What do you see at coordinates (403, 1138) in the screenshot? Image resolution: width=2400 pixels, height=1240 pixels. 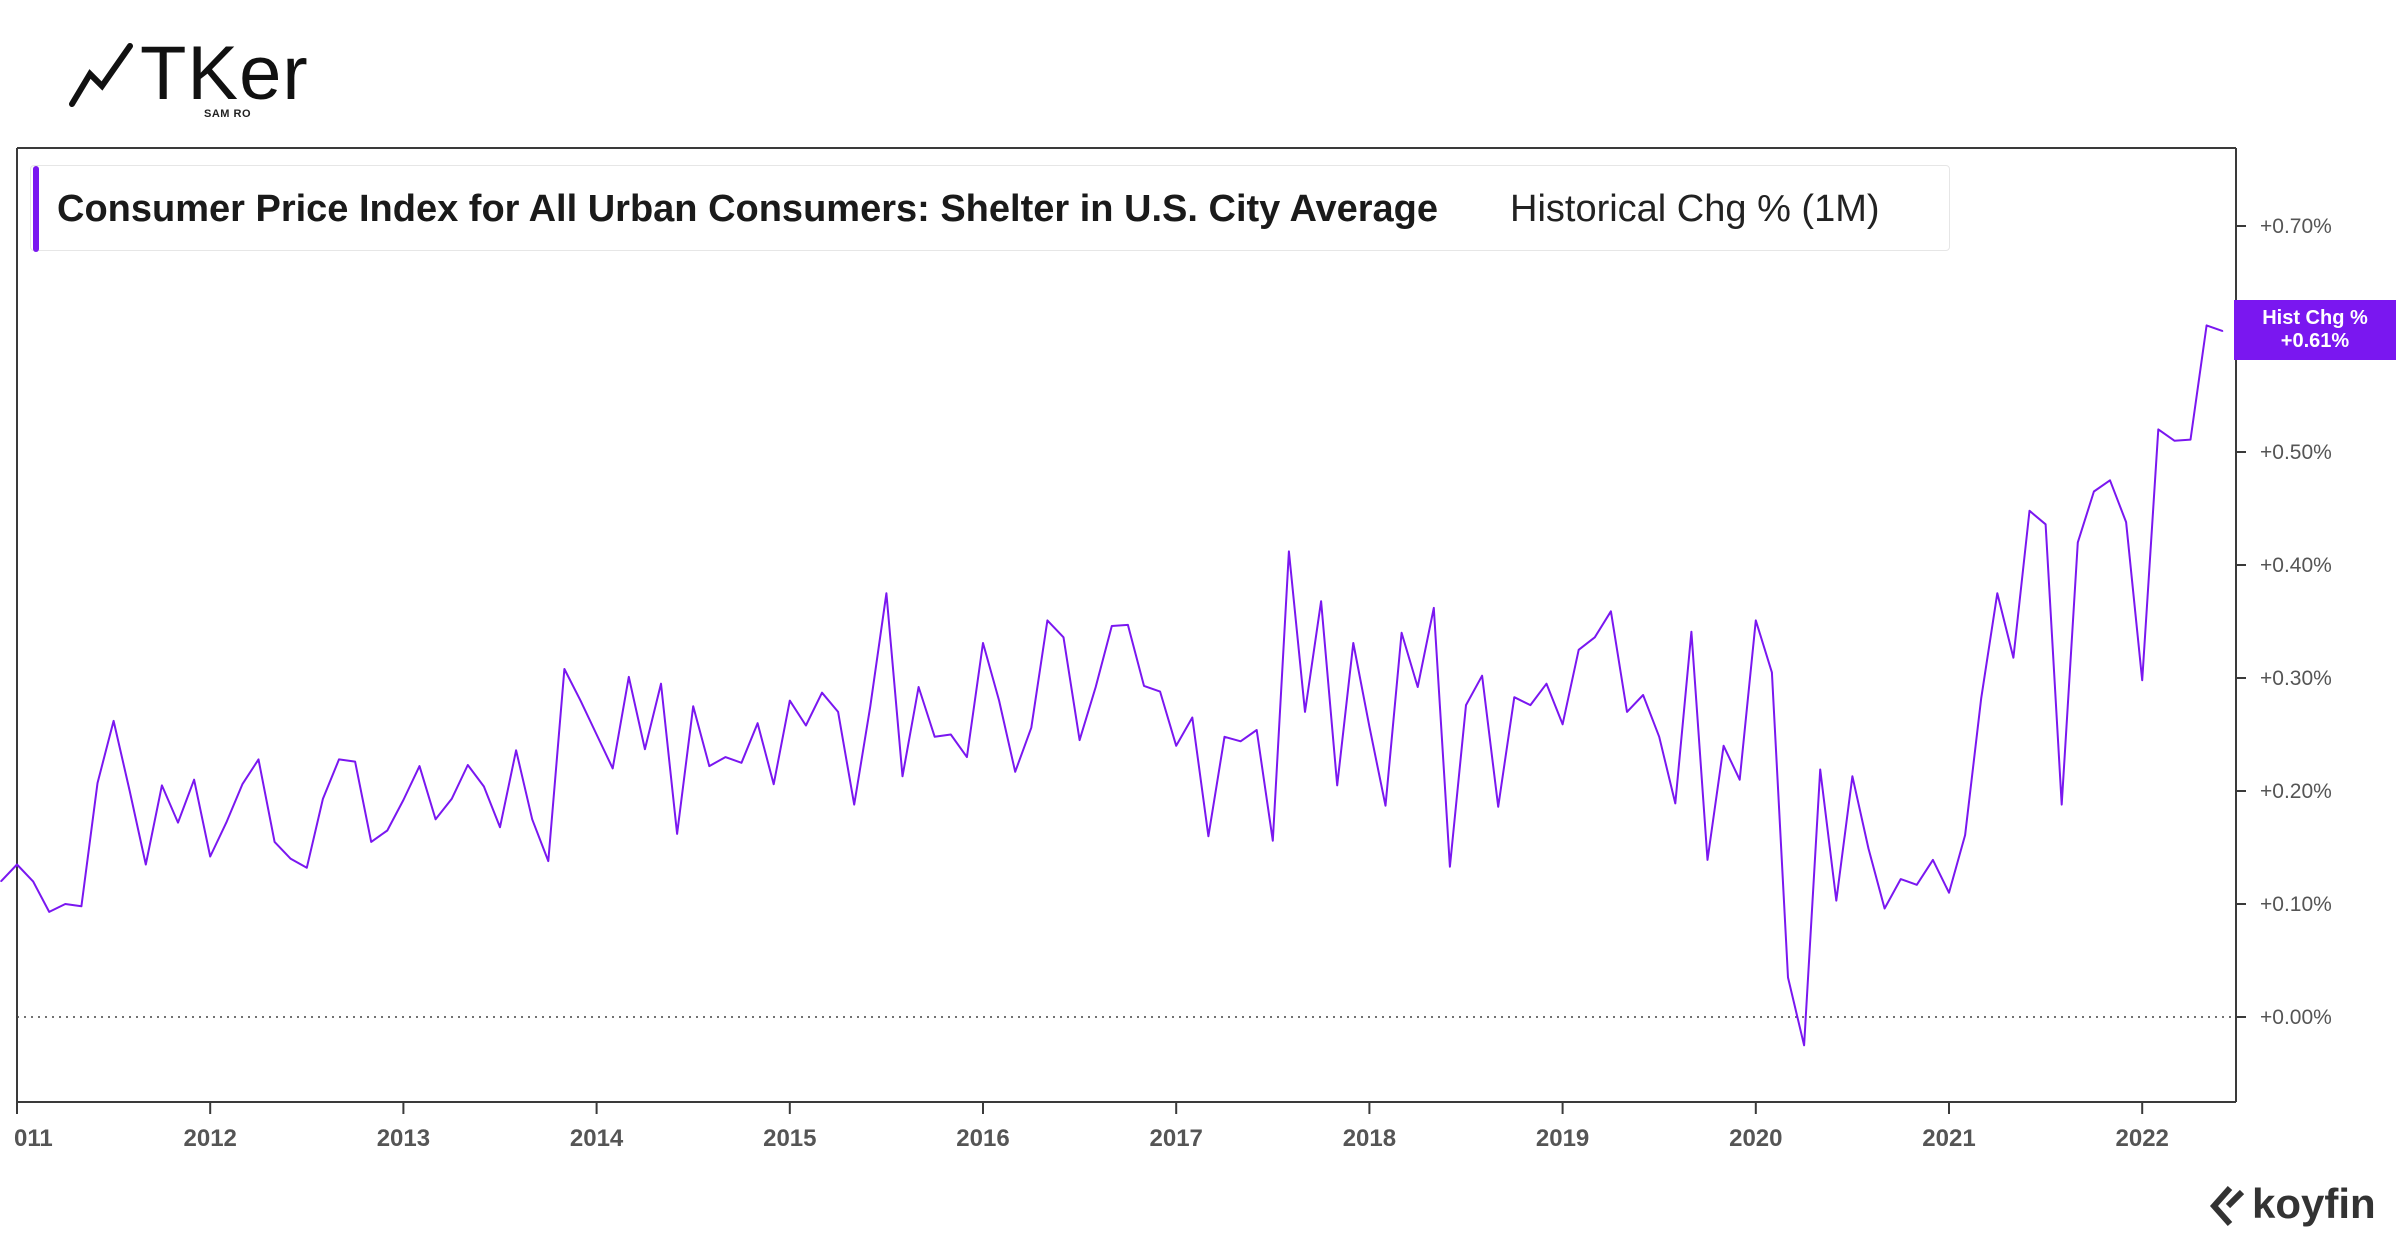 I see `x-tick-label: 2013` at bounding box center [403, 1138].